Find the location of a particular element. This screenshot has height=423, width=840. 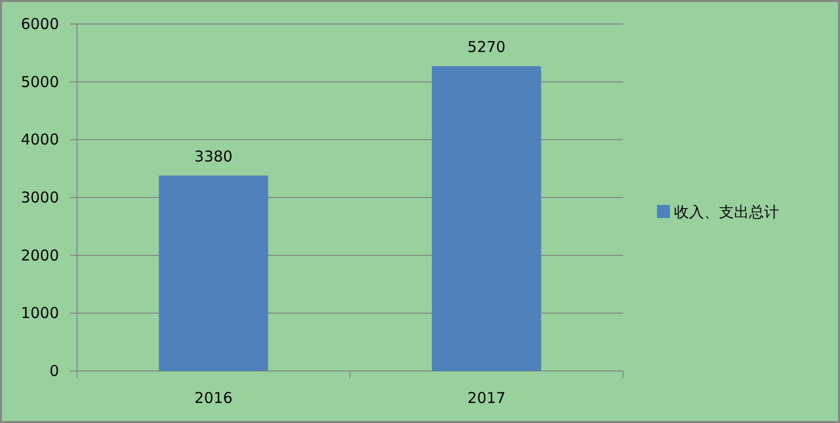

y-tick-label: 1000 is located at coordinates (39, 313).